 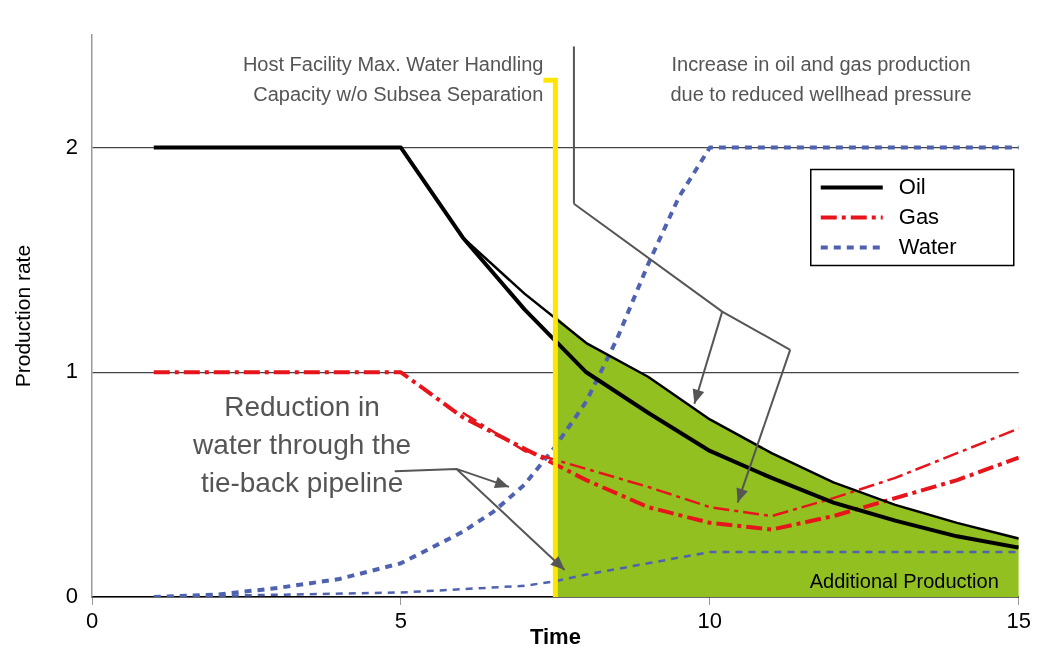 I want to click on x-tick-label: 0, so click(x=92, y=621).